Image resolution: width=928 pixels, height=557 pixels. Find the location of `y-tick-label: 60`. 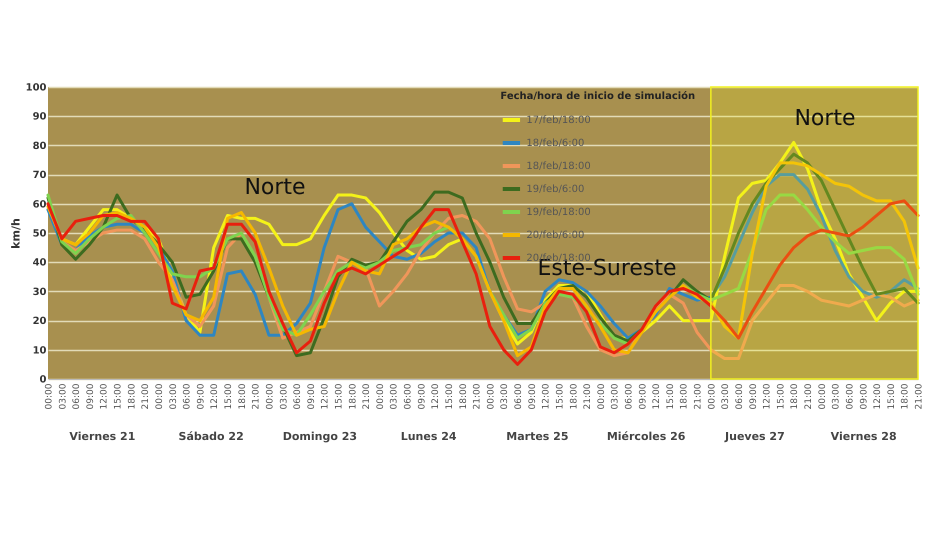

y-tick-label: 60 is located at coordinates (39, 204).